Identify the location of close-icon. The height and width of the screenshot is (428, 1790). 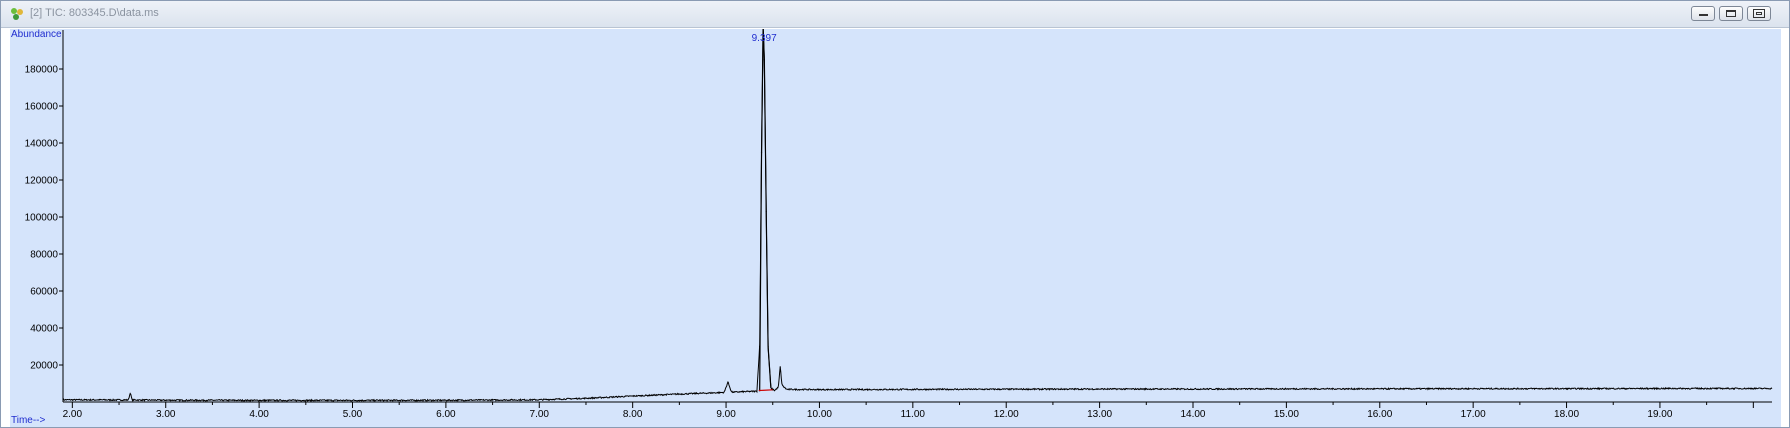
(1759, 13).